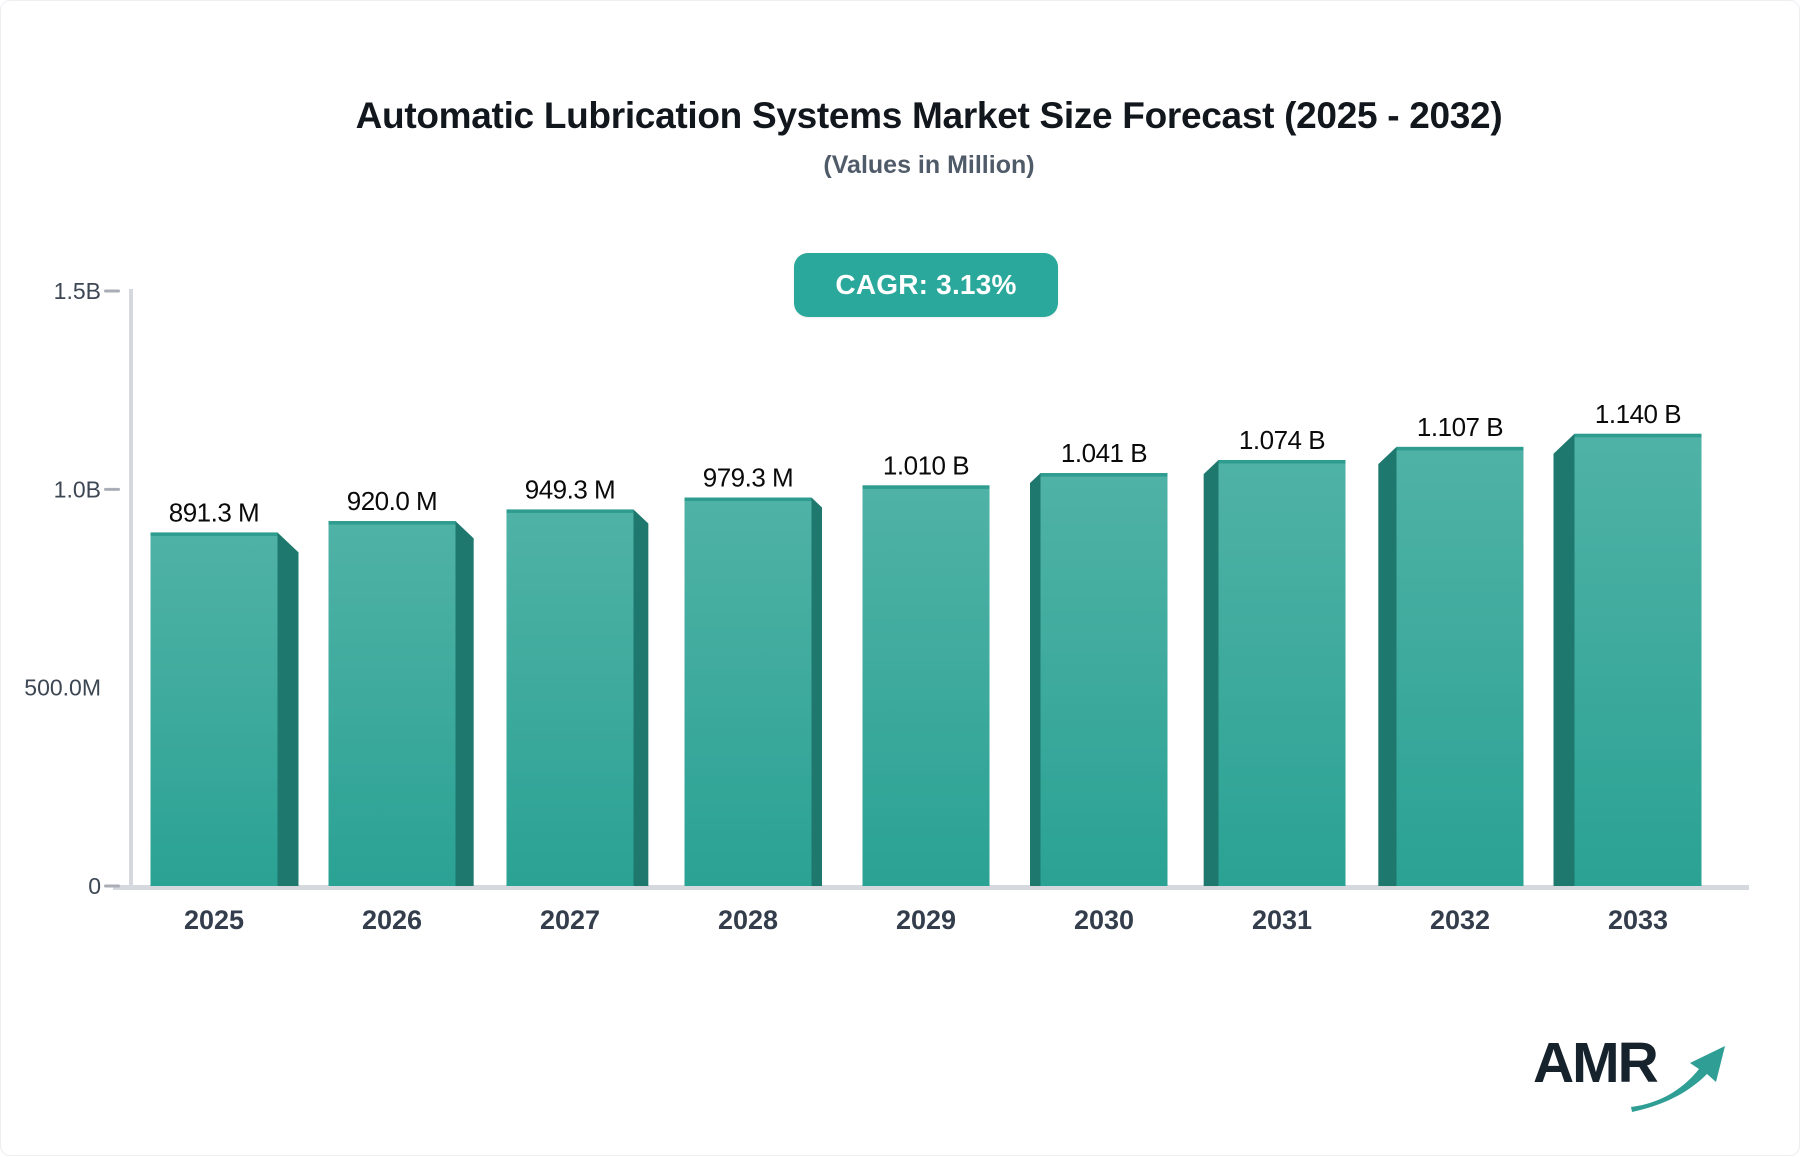 The width and height of the screenshot is (1800, 1157). I want to click on bar-value-label: 949.3 M, so click(570, 489).